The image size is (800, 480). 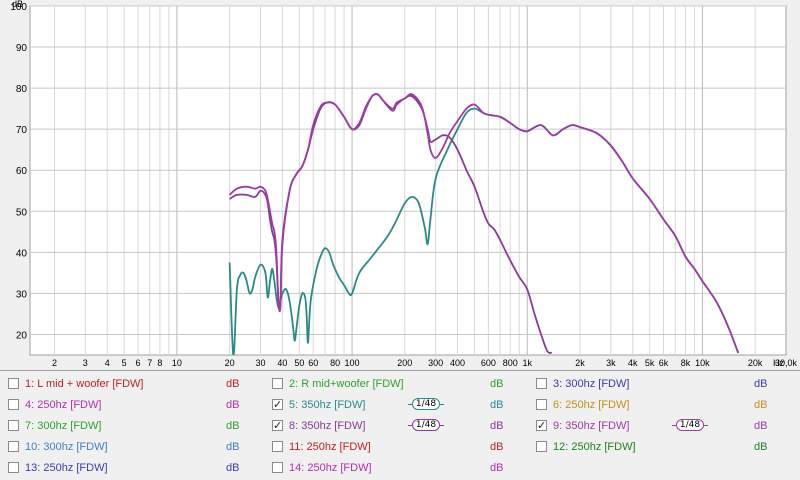 What do you see at coordinates (22, 212) in the screenshot?
I see `y-tick-label: 50` at bounding box center [22, 212].